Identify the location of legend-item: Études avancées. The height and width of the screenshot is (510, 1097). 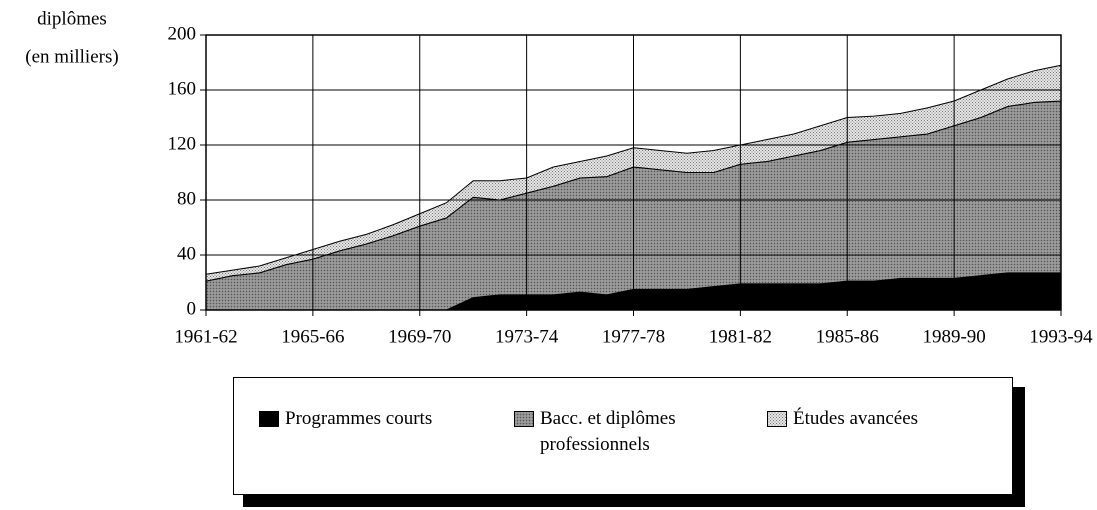
(880, 419).